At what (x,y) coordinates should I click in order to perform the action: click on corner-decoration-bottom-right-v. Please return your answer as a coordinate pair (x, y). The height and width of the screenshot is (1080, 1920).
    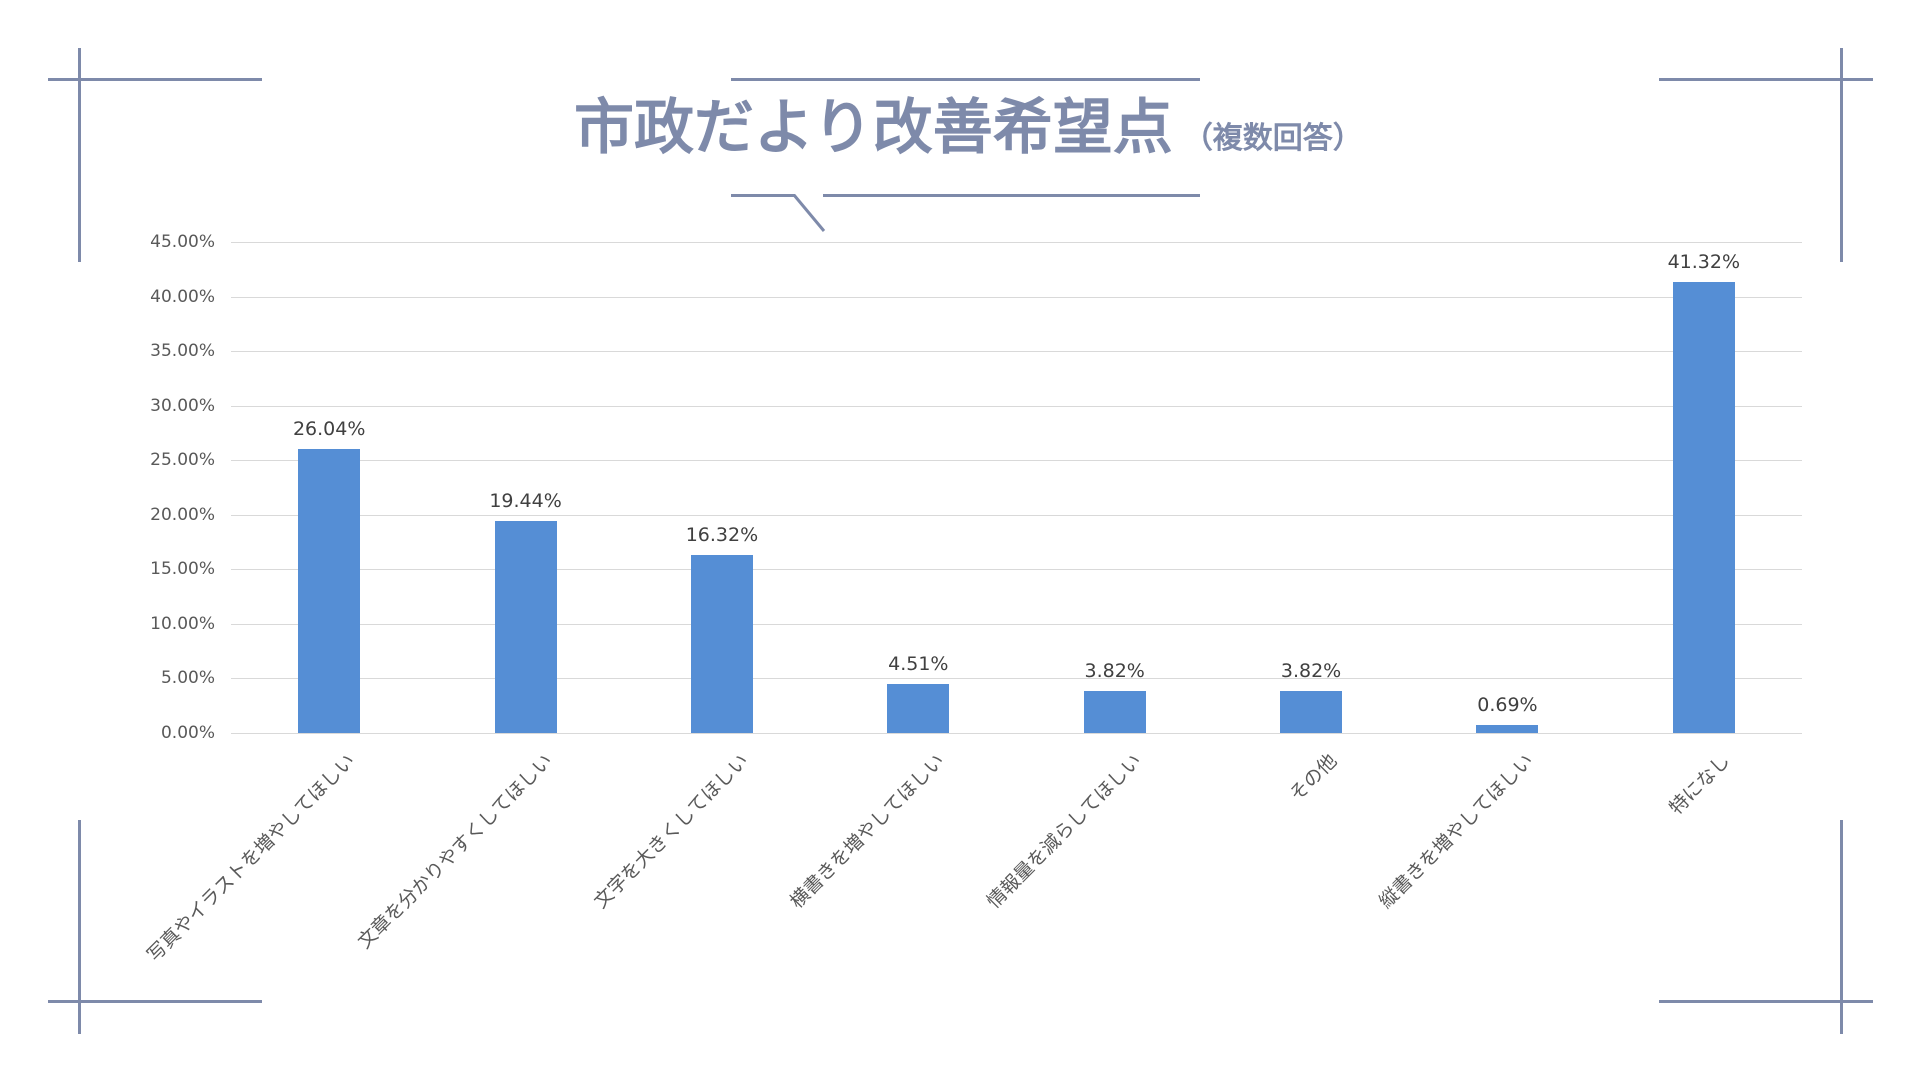
    Looking at the image, I should click on (1841, 927).